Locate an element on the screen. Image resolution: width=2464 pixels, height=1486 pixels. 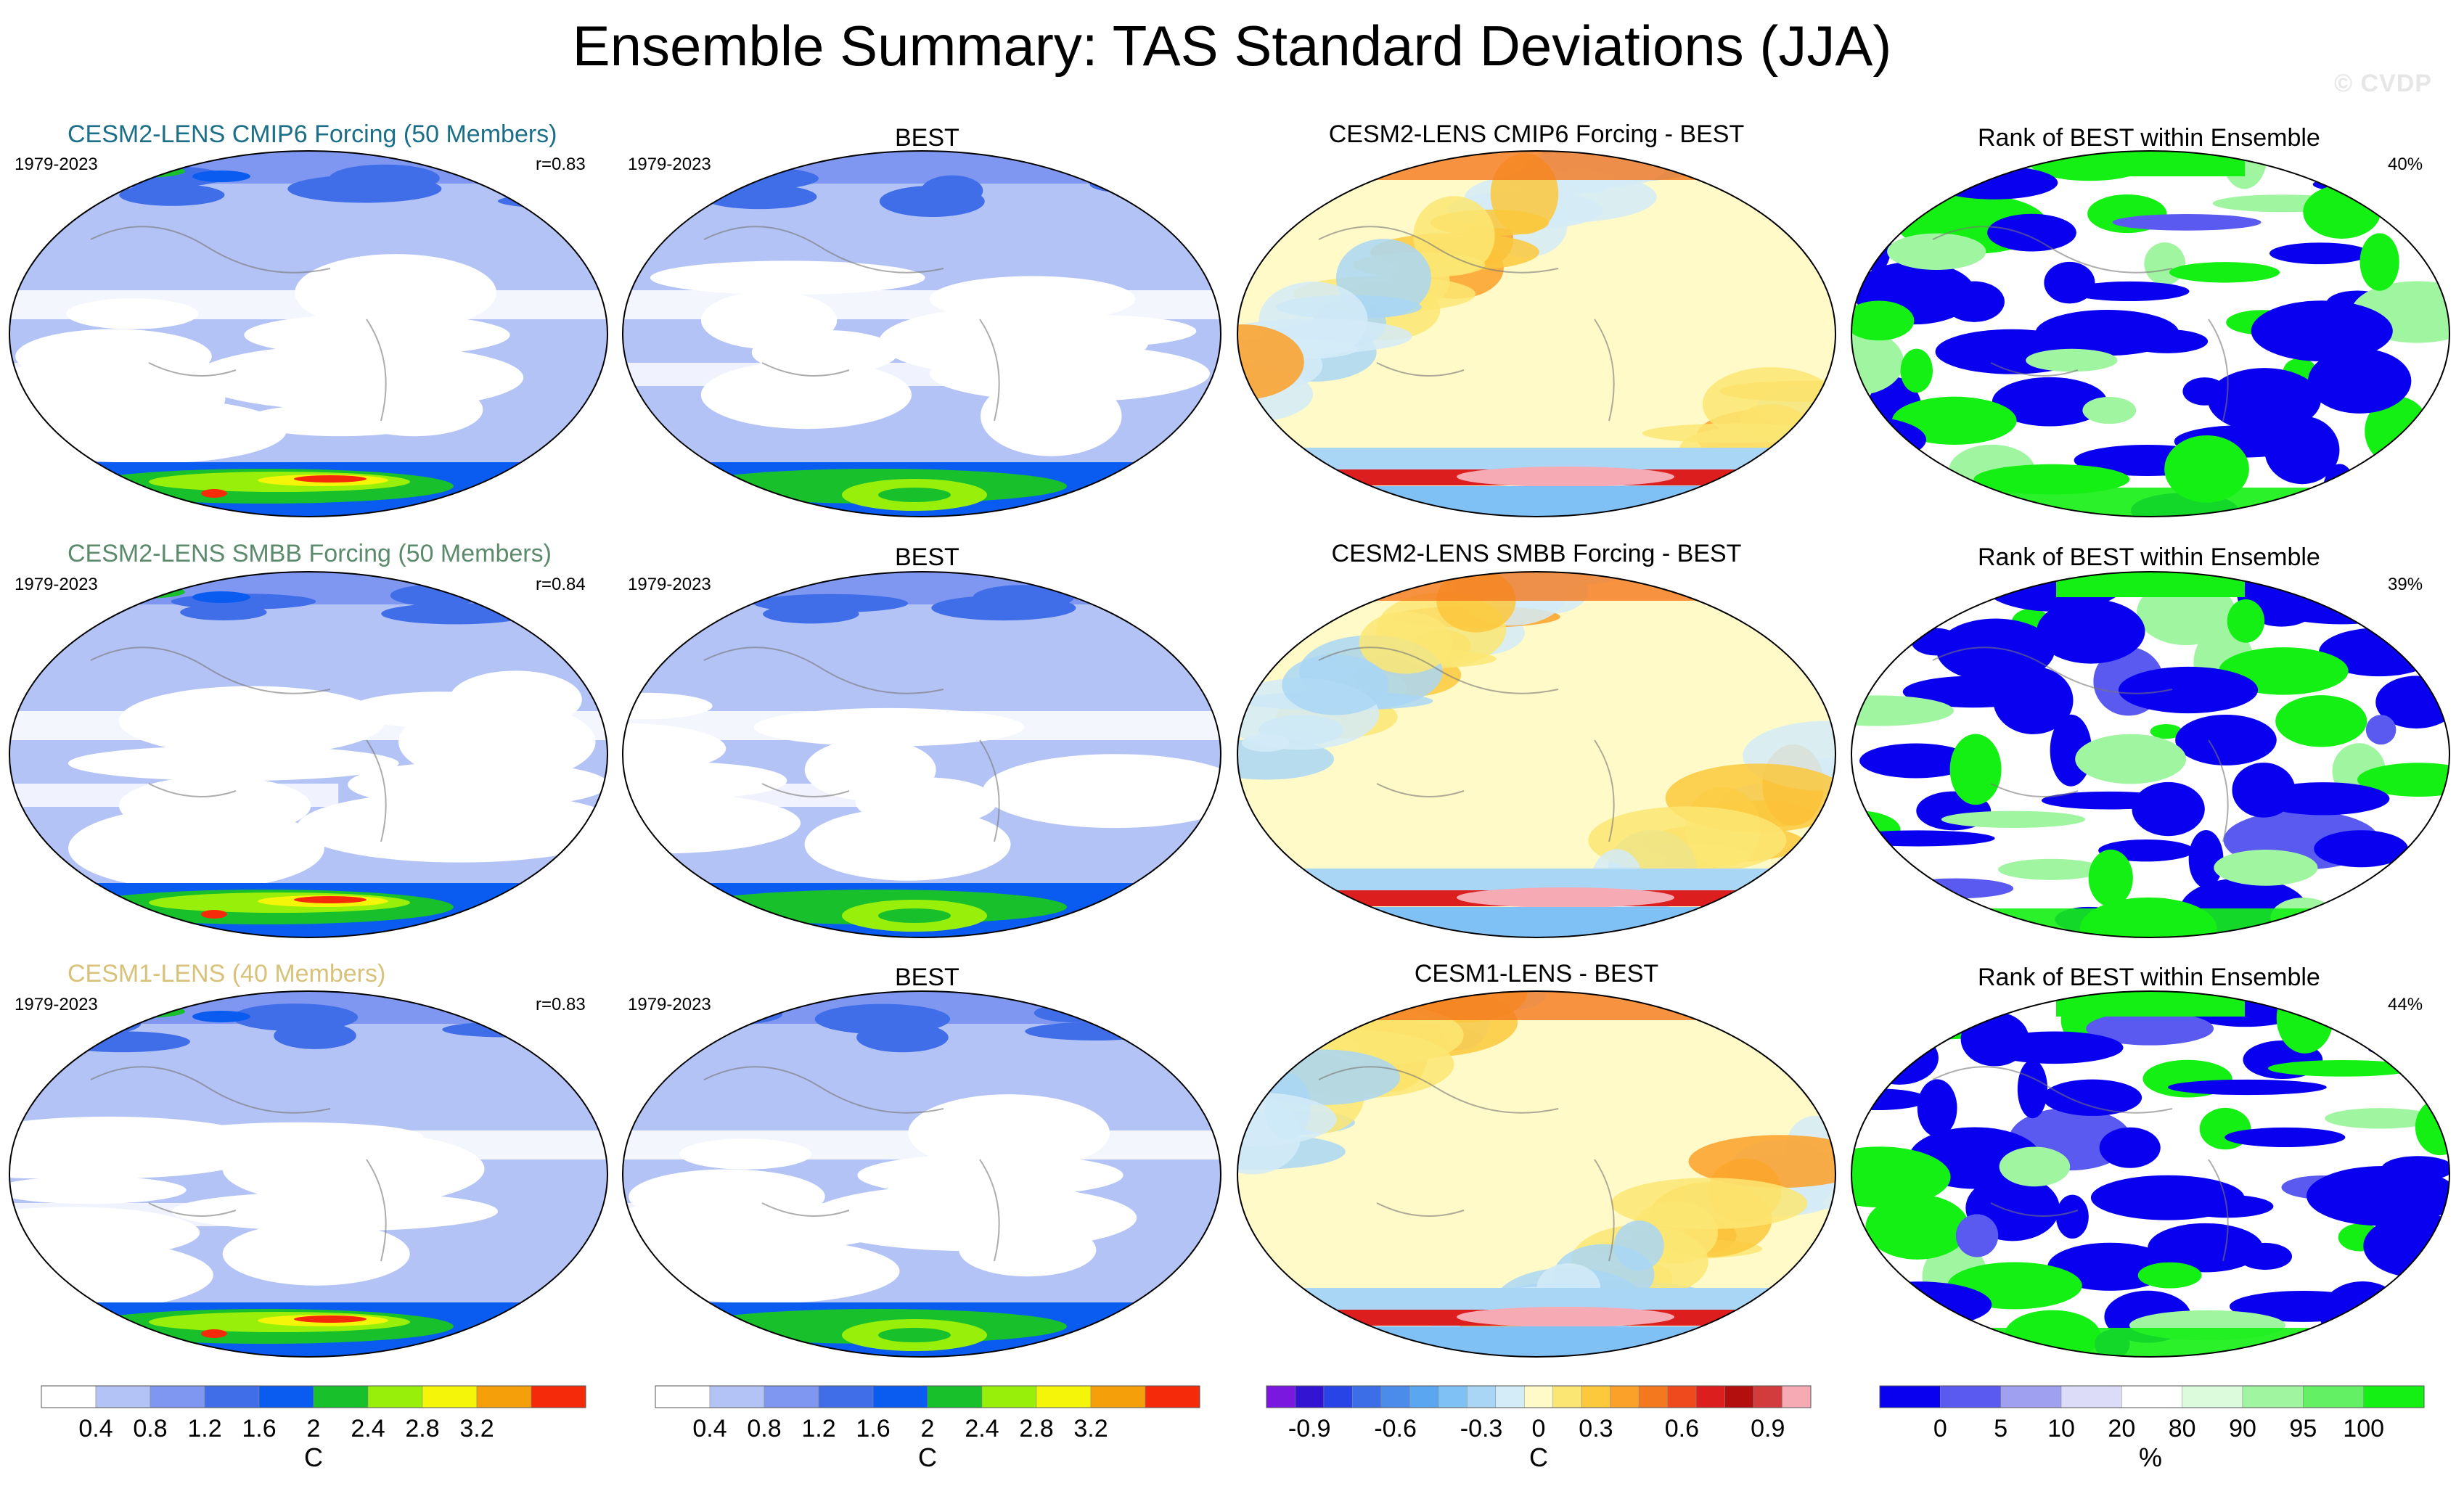
colorbar-sd-tick: 2.8 is located at coordinates (422, 1428).